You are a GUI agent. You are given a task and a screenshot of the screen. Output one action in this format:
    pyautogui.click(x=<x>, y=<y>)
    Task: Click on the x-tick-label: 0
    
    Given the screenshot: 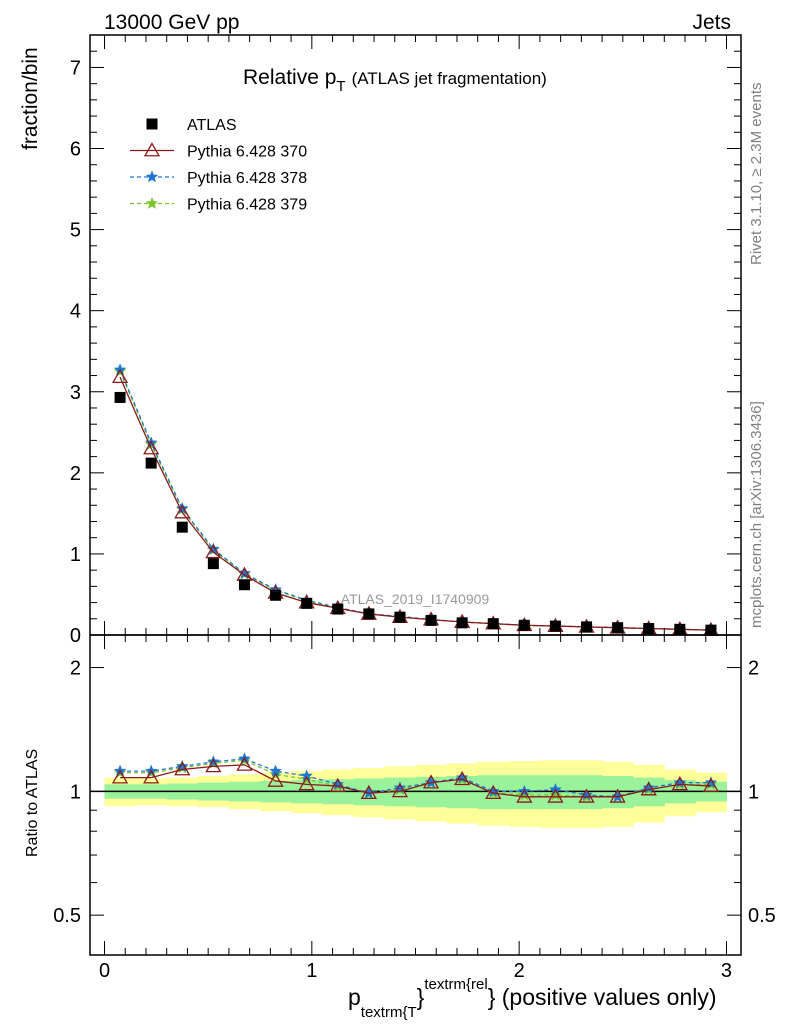 What is the action you would take?
    pyautogui.click(x=104, y=971)
    